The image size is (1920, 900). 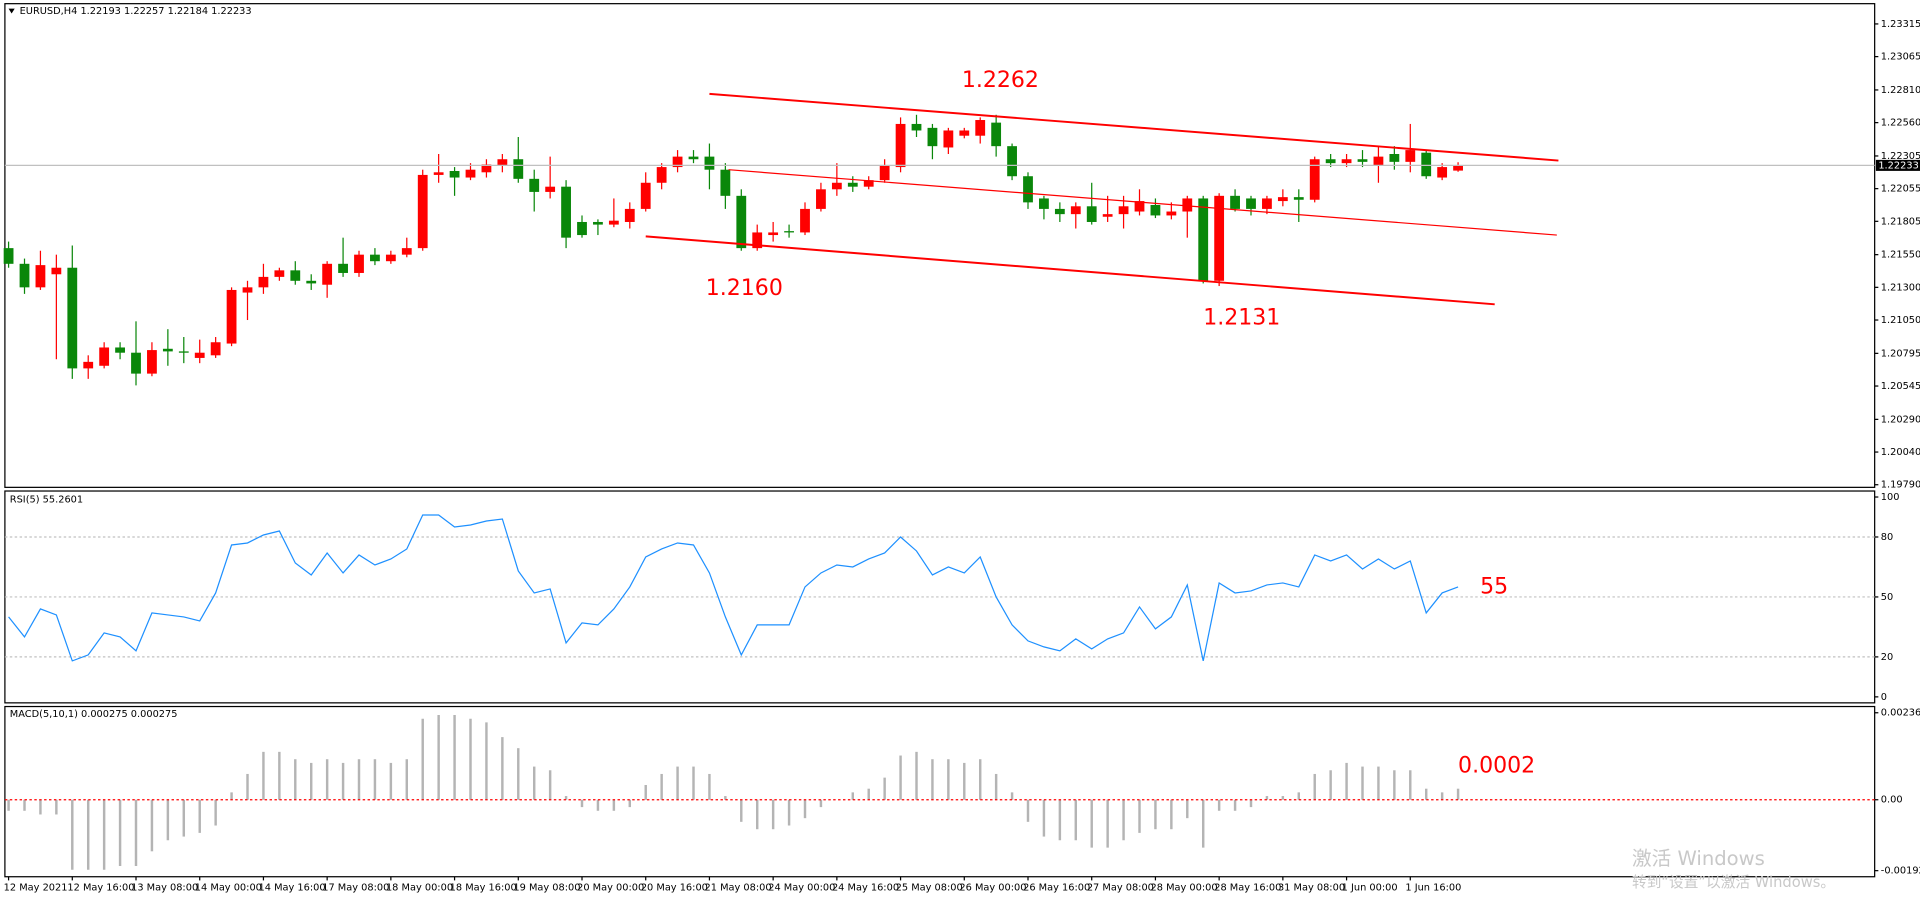 What do you see at coordinates (744, 288) in the screenshot?
I see `annotation: 1.2160` at bounding box center [744, 288].